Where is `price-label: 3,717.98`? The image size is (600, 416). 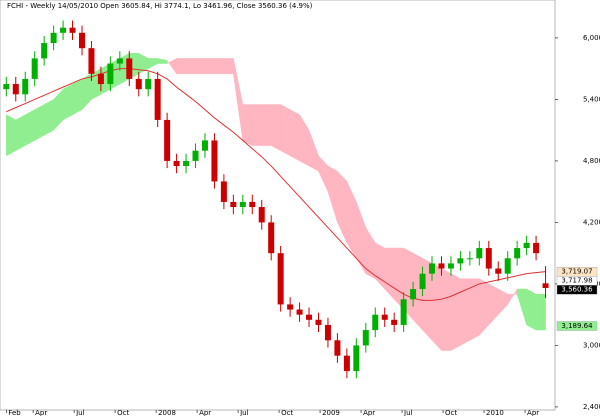
price-label: 3,717.98 is located at coordinates (576, 281).